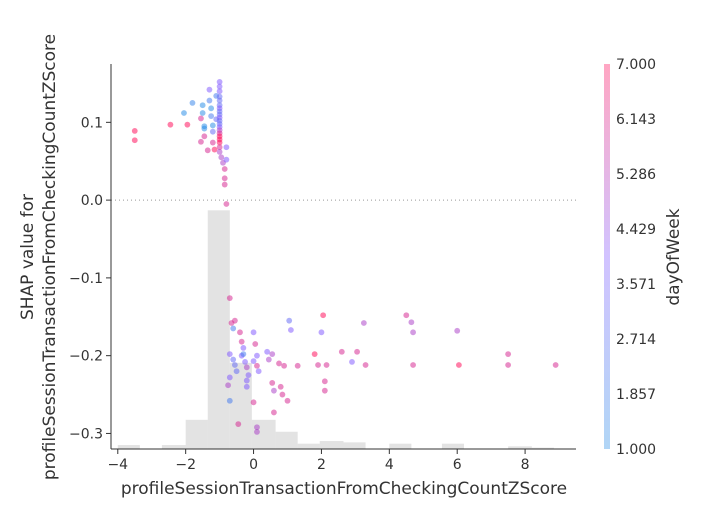  I want to click on x-tick-label: 4, so click(389, 465).